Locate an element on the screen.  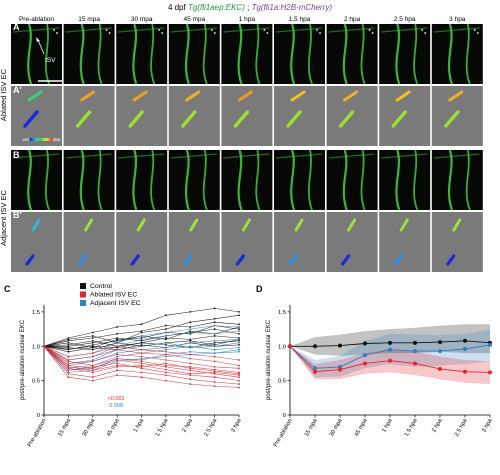
timepoint-header: 30 mpa is located at coordinates (142, 19).